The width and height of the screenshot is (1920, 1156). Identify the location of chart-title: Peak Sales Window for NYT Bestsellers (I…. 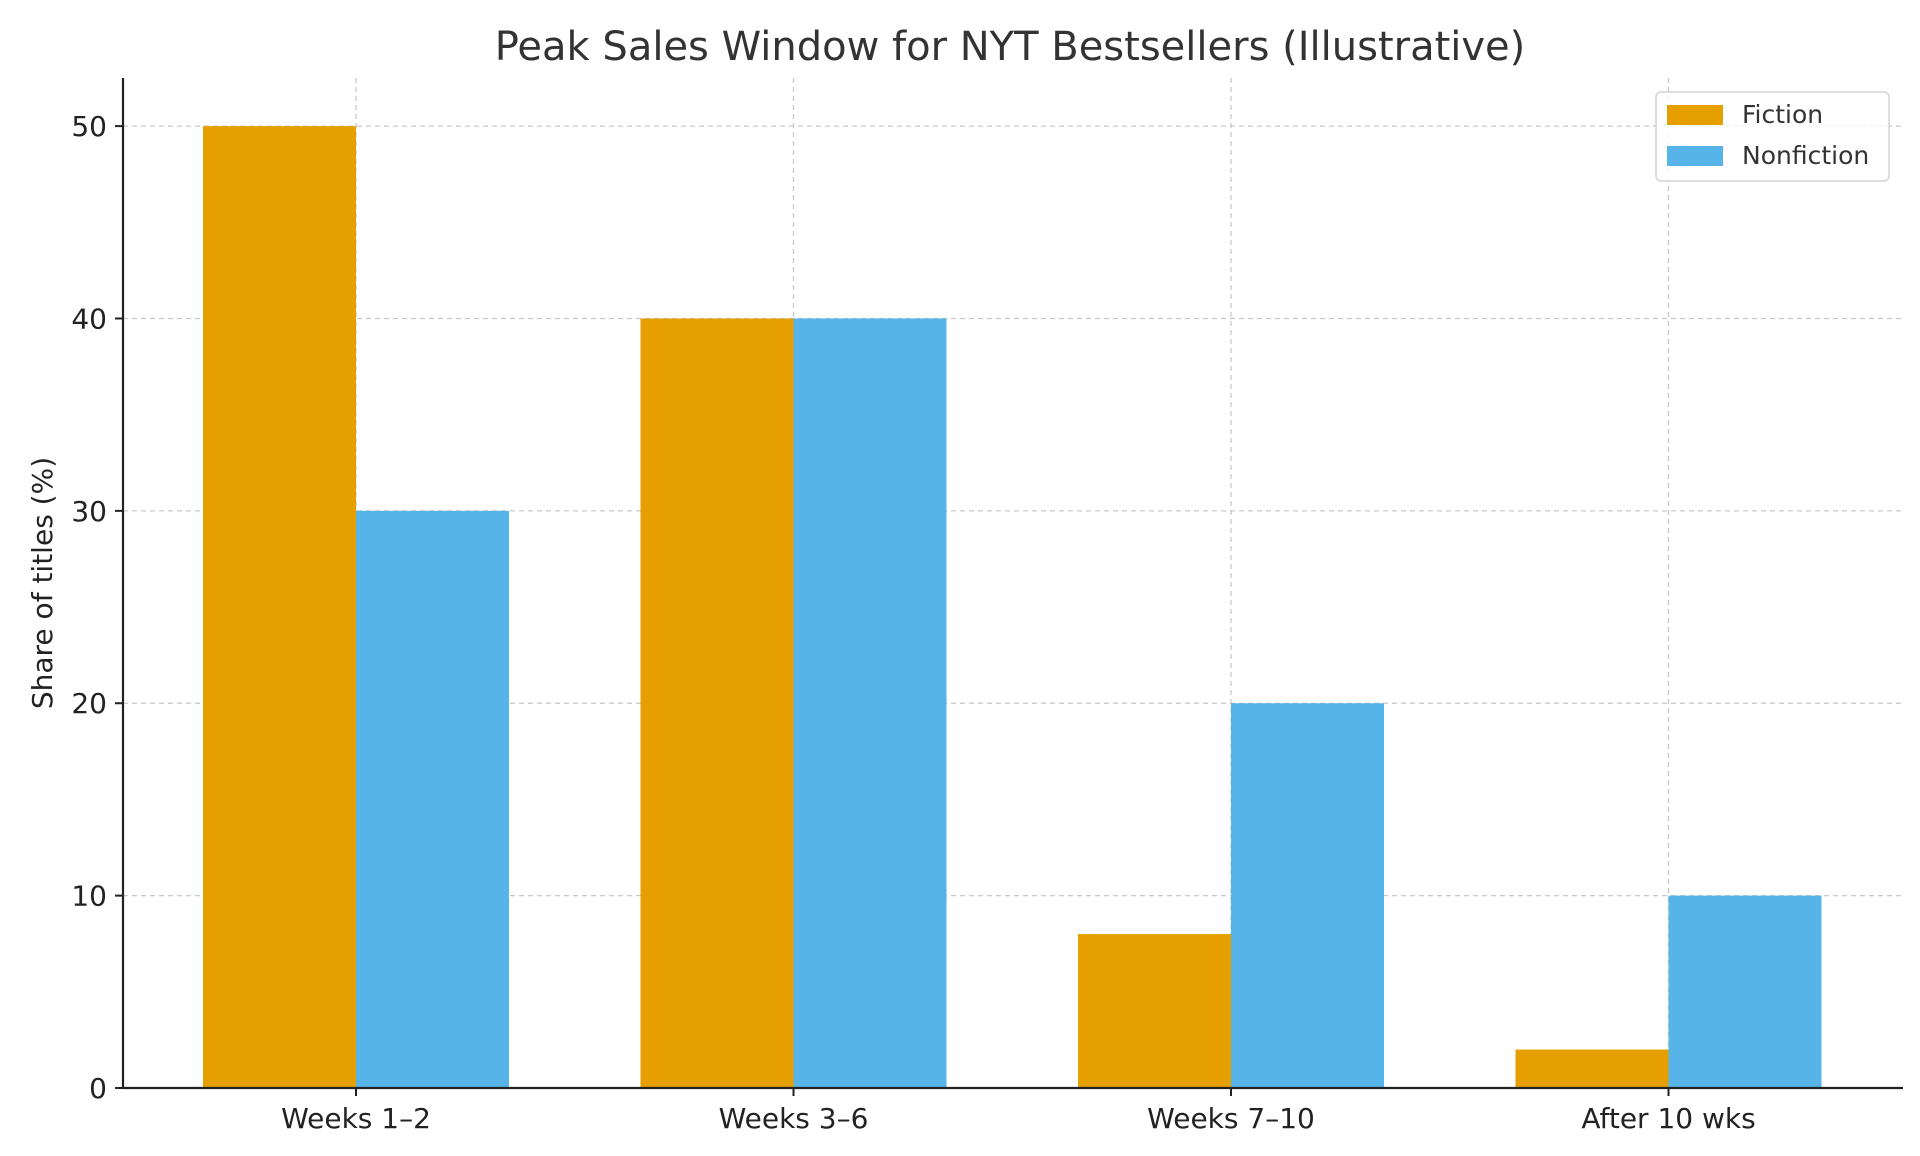
(1010, 47).